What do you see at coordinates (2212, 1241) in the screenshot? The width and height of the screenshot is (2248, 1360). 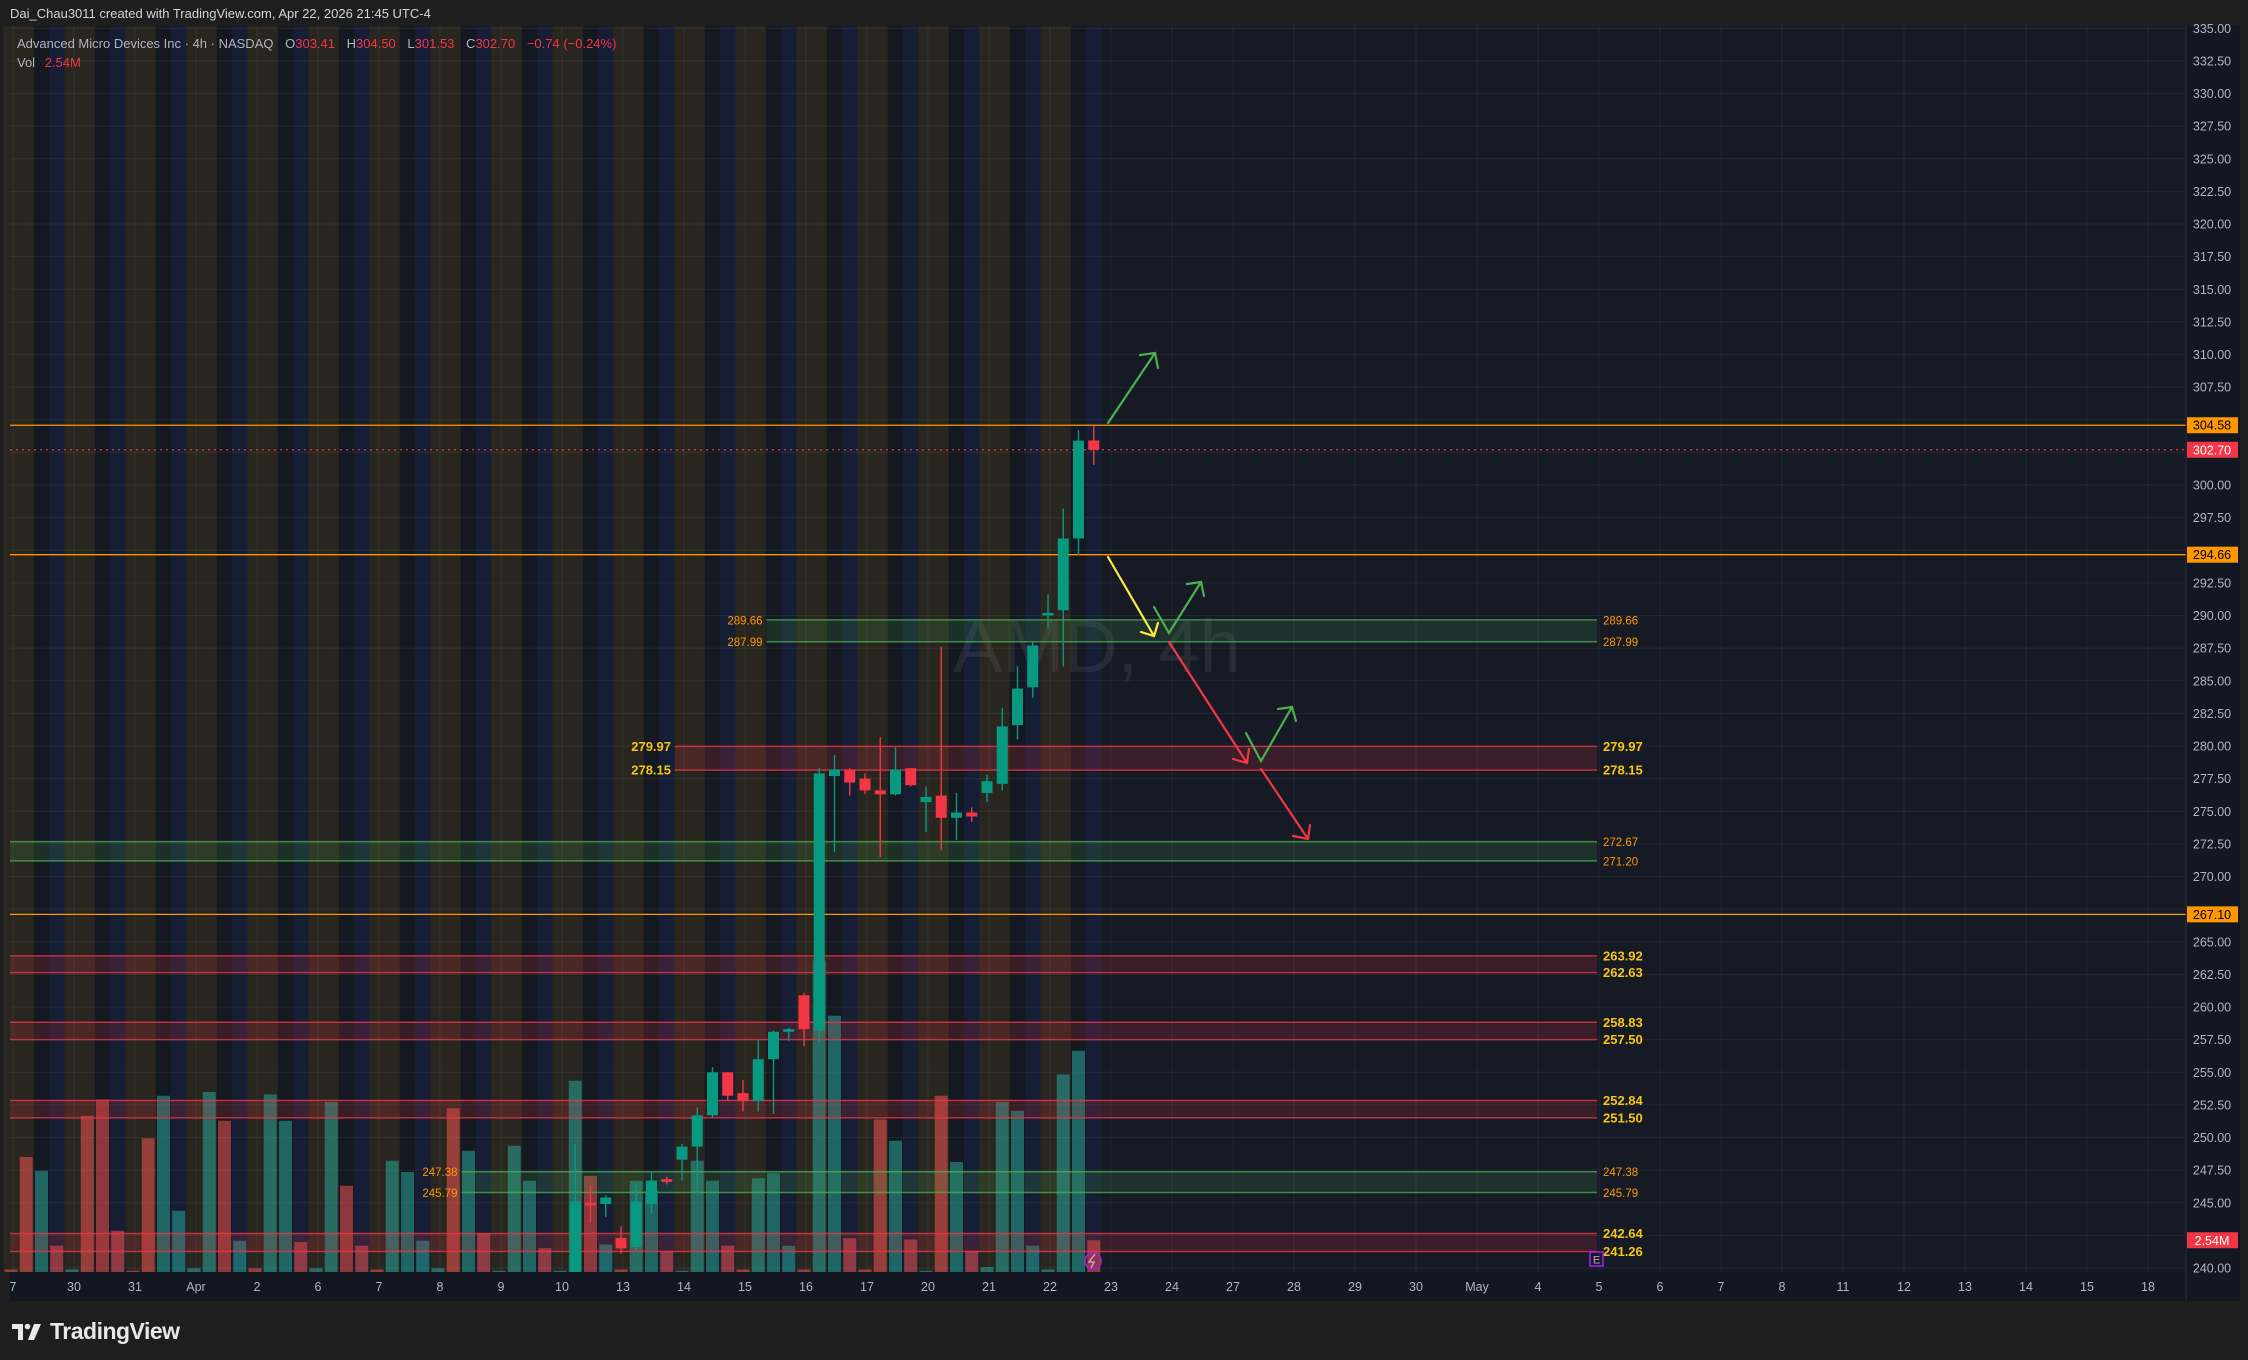 I see `volume-badge-label: 2.54M` at bounding box center [2212, 1241].